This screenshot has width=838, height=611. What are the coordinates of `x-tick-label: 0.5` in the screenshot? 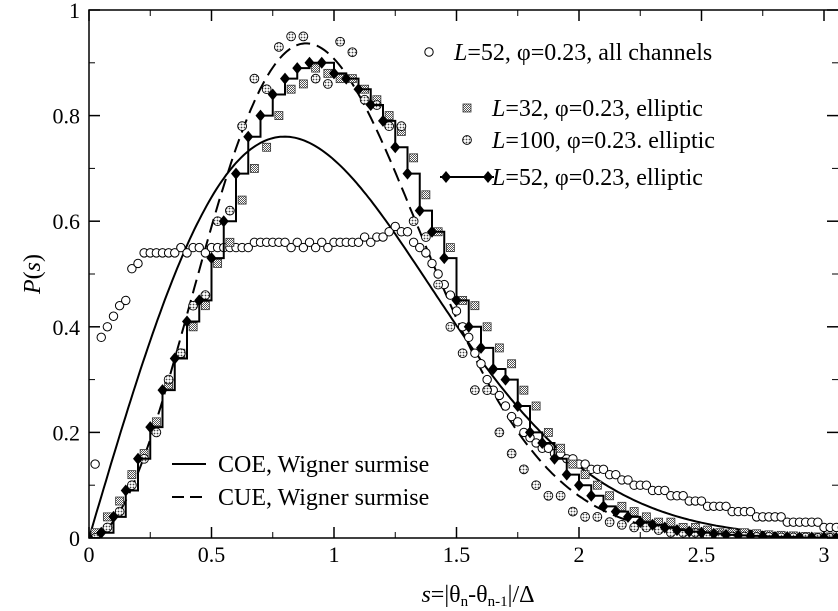 It's located at (212, 554).